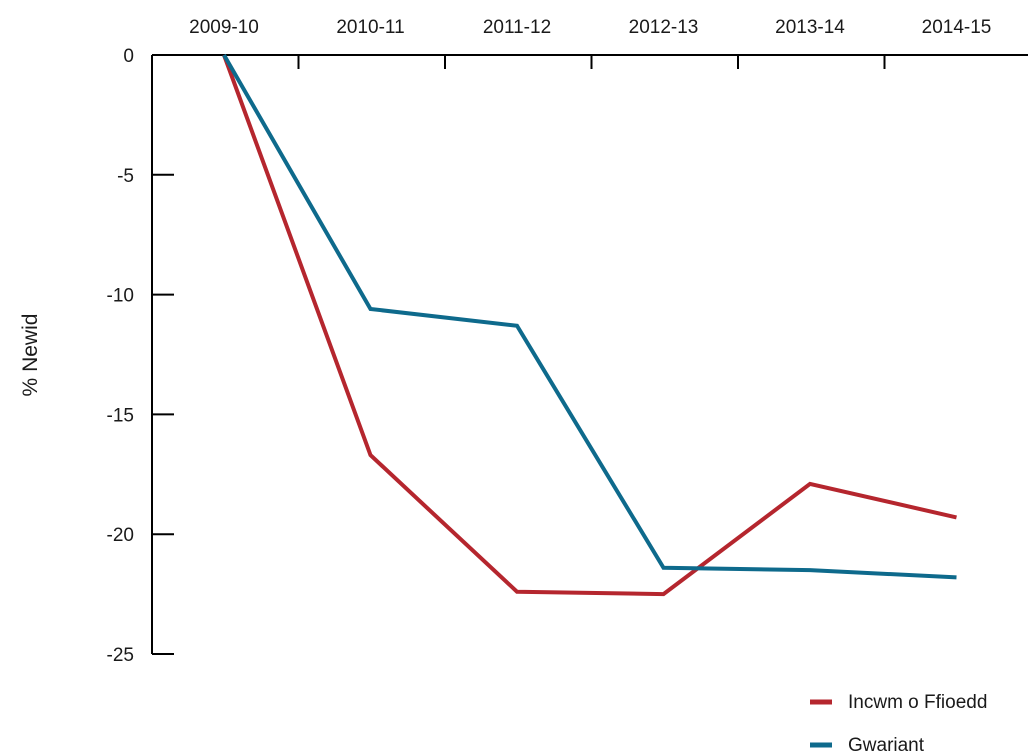  What do you see at coordinates (810, 27) in the screenshot?
I see `x-tick-label: 2013-14` at bounding box center [810, 27].